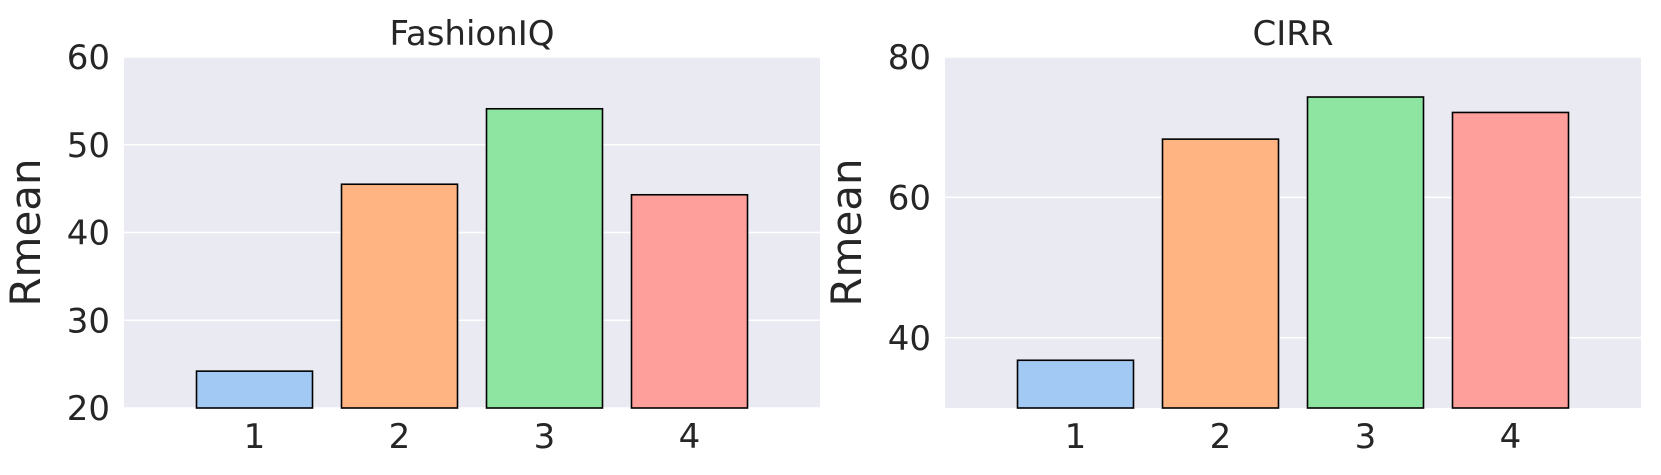 This screenshot has width=1661, height=475. What do you see at coordinates (471, 34) in the screenshot?
I see `chart-title: FashionIQ` at bounding box center [471, 34].